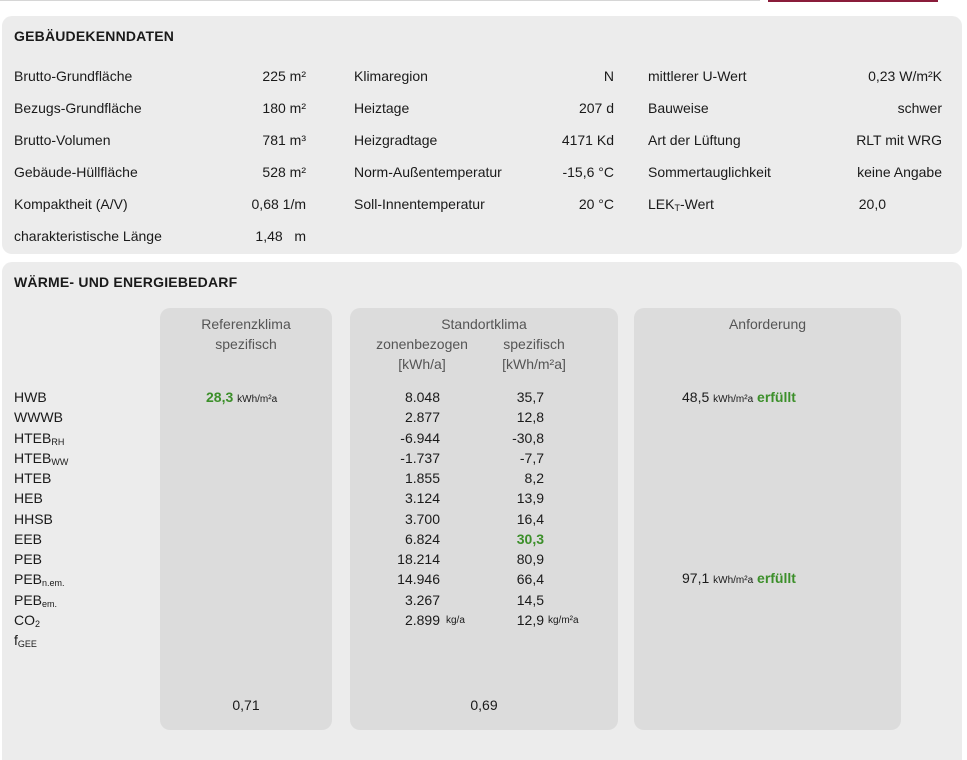 The height and width of the screenshot is (760, 967). Describe the element at coordinates (28, 498) in the screenshot. I see `row-label-main: HEB` at that location.